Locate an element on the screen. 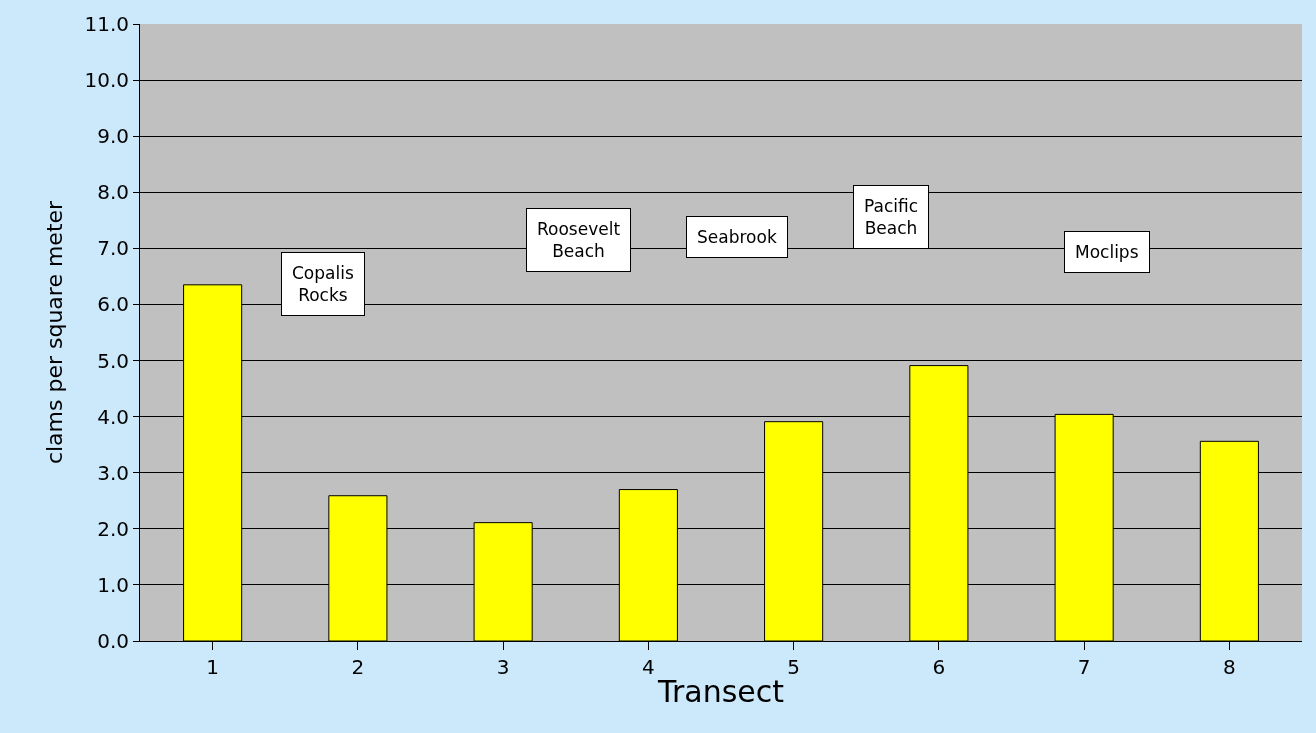 The image size is (1316, 733). annotation: Moclips is located at coordinates (1107, 252).